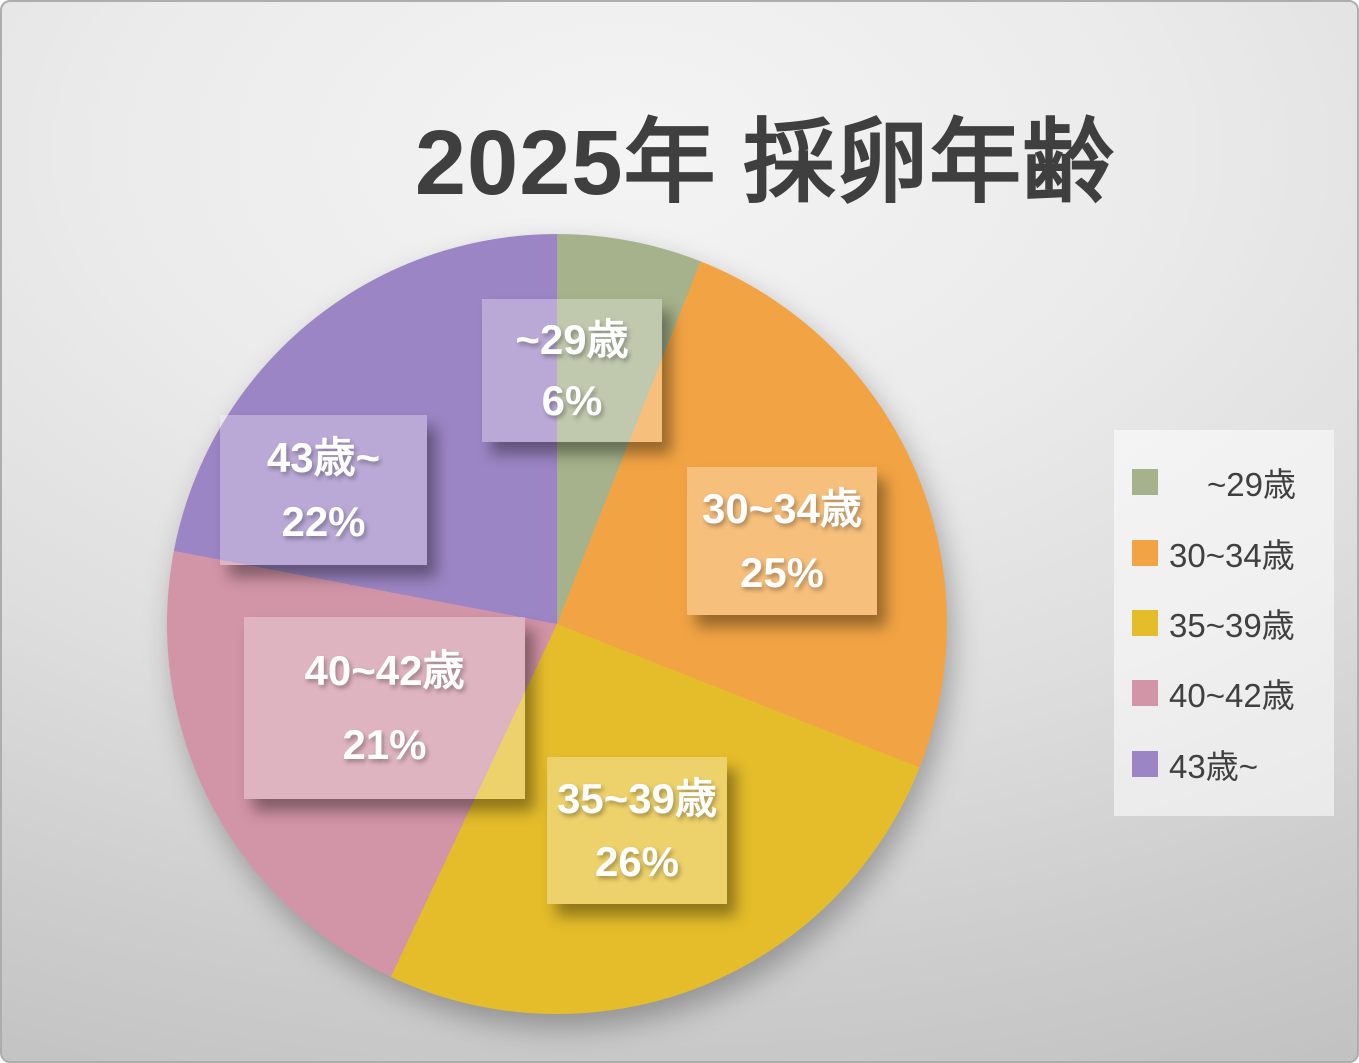 Image resolution: width=1359 pixels, height=1063 pixels. I want to click on data-label-category: ~29歳, so click(572, 339).